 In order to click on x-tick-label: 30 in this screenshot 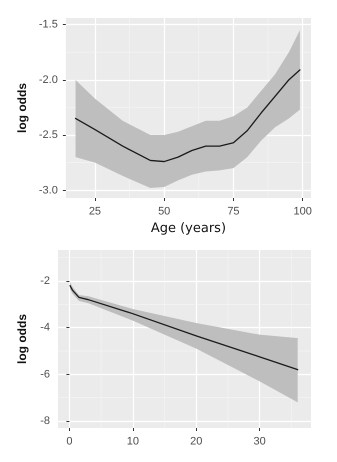, I will do `click(260, 442)`.